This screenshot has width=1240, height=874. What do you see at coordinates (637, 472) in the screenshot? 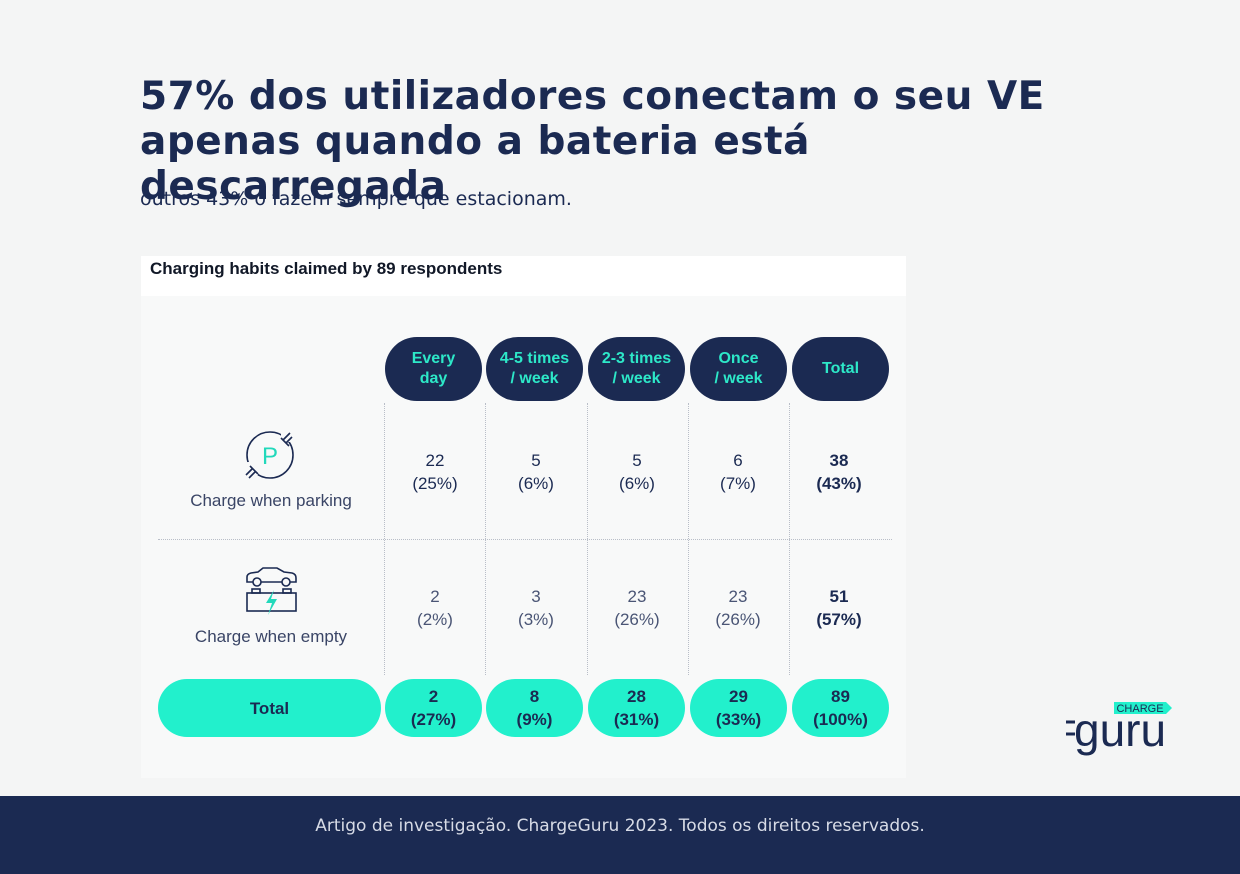
I see `cell-parking-2-3-times: 5 (6%)` at bounding box center [637, 472].